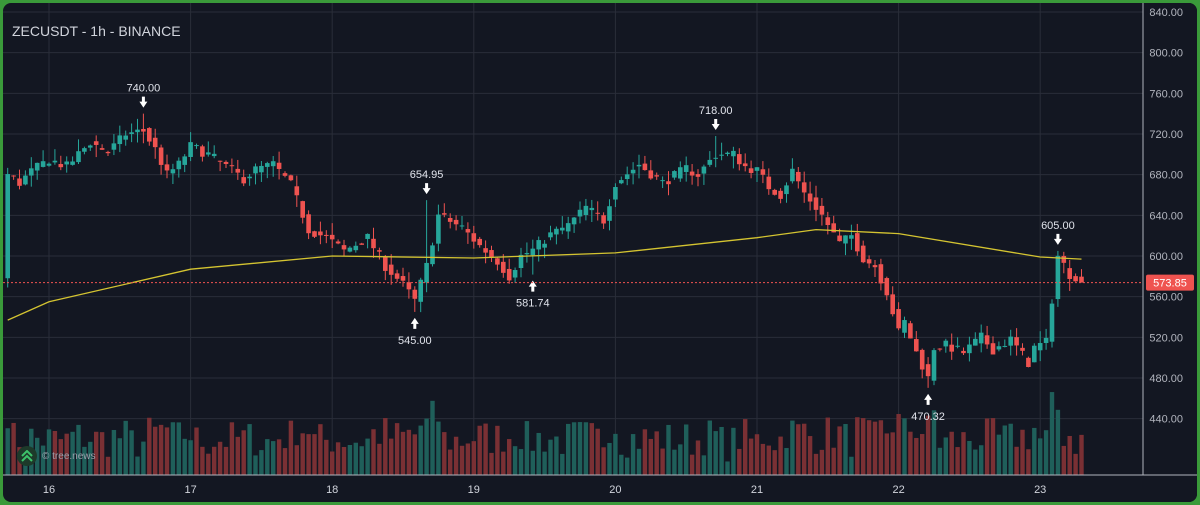  I want to click on x-tick-label: 16, so click(49, 490).